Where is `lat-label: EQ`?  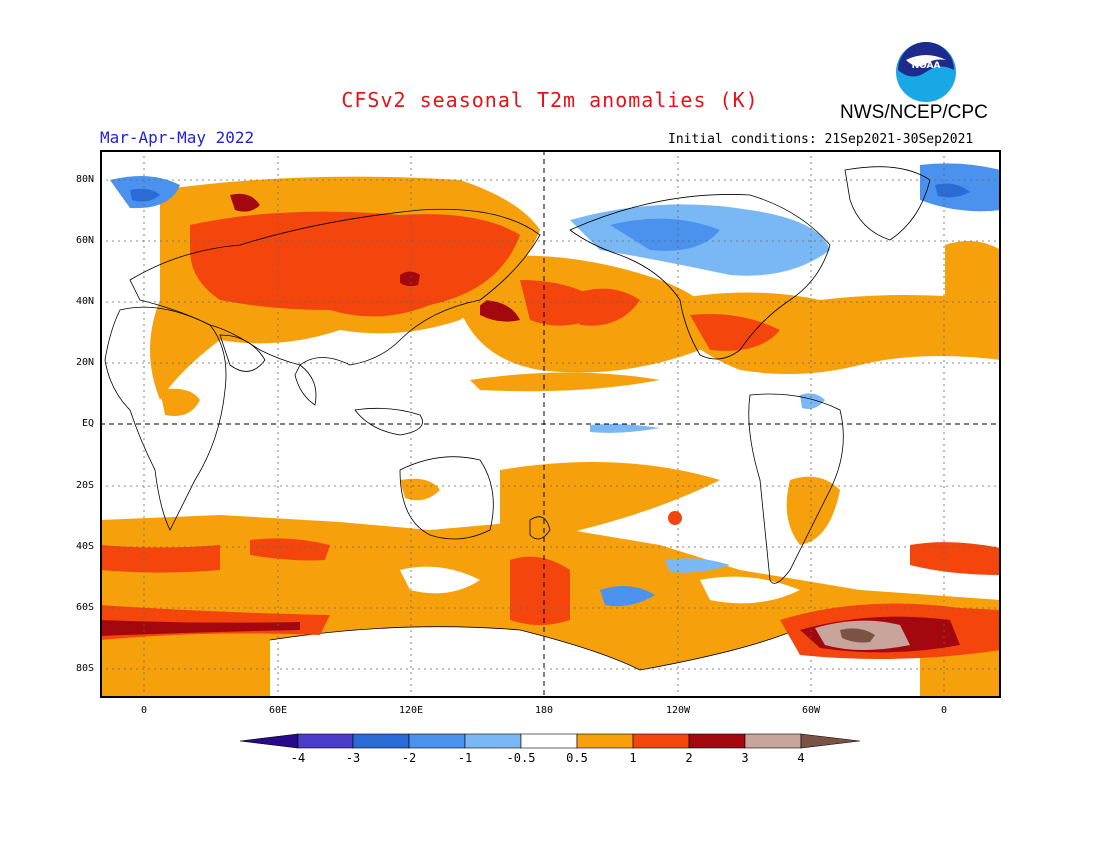 lat-label: EQ is located at coordinates (87, 423).